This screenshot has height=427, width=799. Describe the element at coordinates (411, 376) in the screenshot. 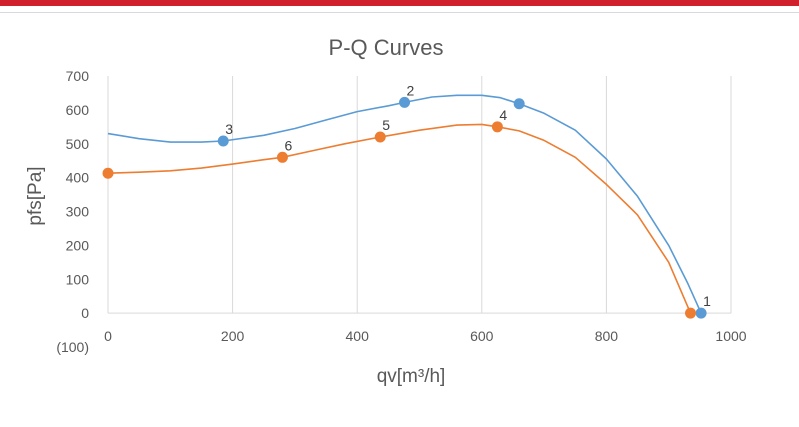

I see `x-axis-label: qv[m³/h]` at that location.